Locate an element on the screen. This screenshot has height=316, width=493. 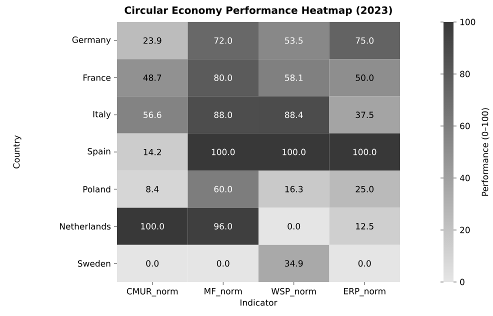
y-tick-label: Germany is located at coordinates (91, 40).